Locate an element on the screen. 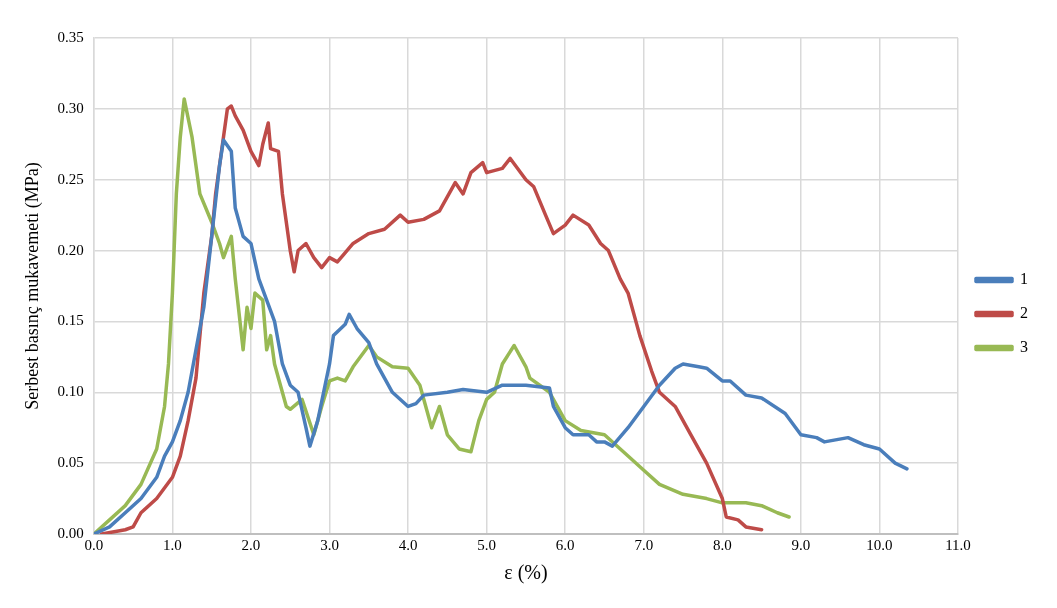  y-tick-label: 0.15 is located at coordinates (70, 320).